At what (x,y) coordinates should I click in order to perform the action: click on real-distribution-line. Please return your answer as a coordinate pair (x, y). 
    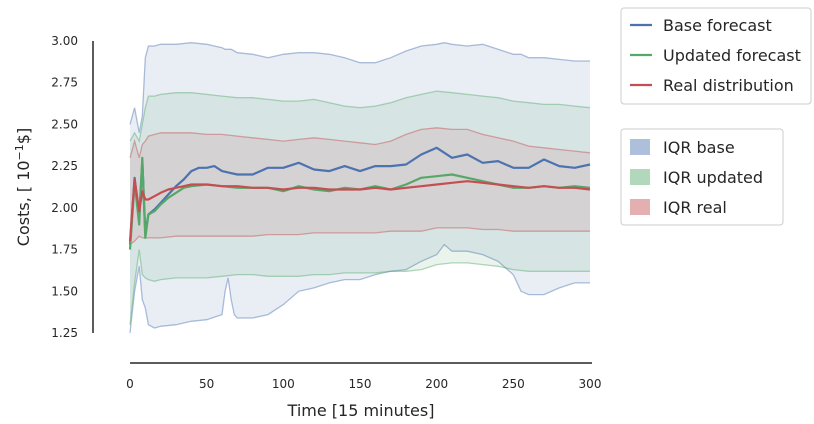
    Looking at the image, I should click on (359, 210).